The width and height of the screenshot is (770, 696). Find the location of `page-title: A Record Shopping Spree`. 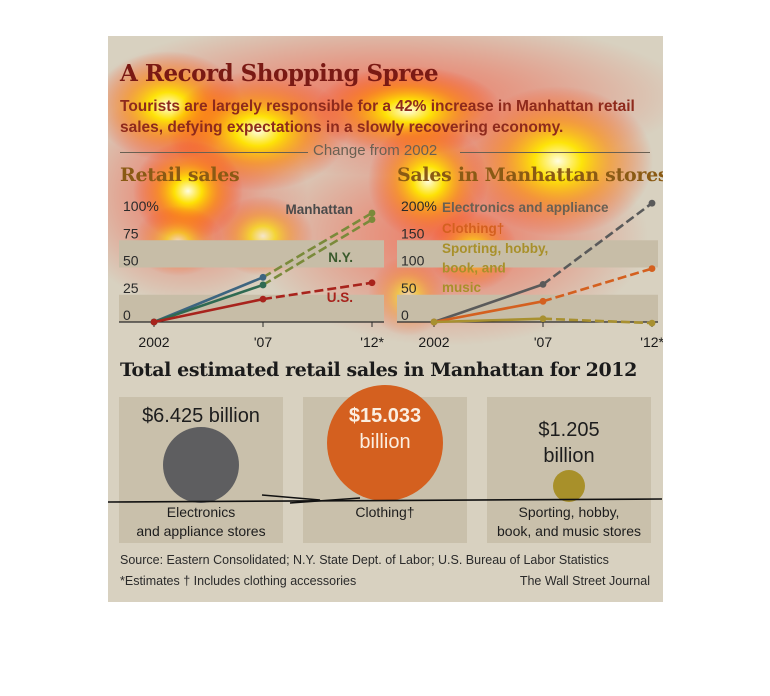

page-title: A Record Shopping Spree is located at coordinates (279, 73).